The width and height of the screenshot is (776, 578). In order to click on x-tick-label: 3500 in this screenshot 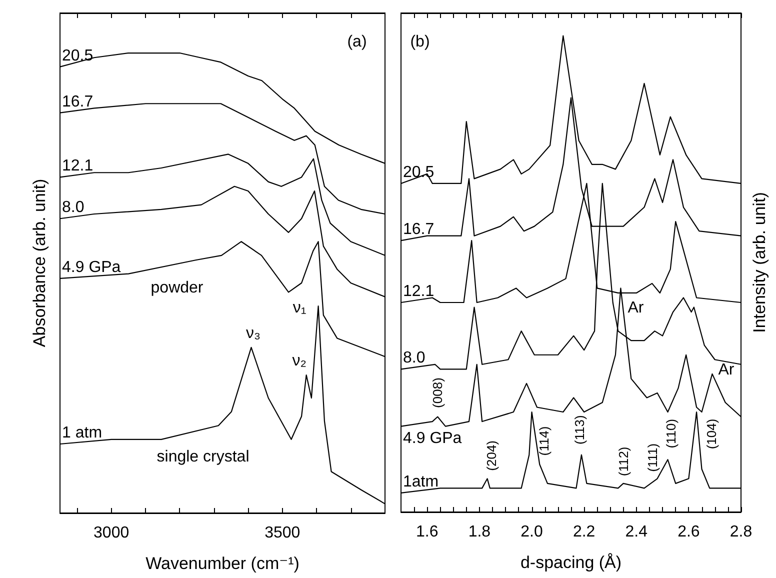, I will do `click(282, 533)`.